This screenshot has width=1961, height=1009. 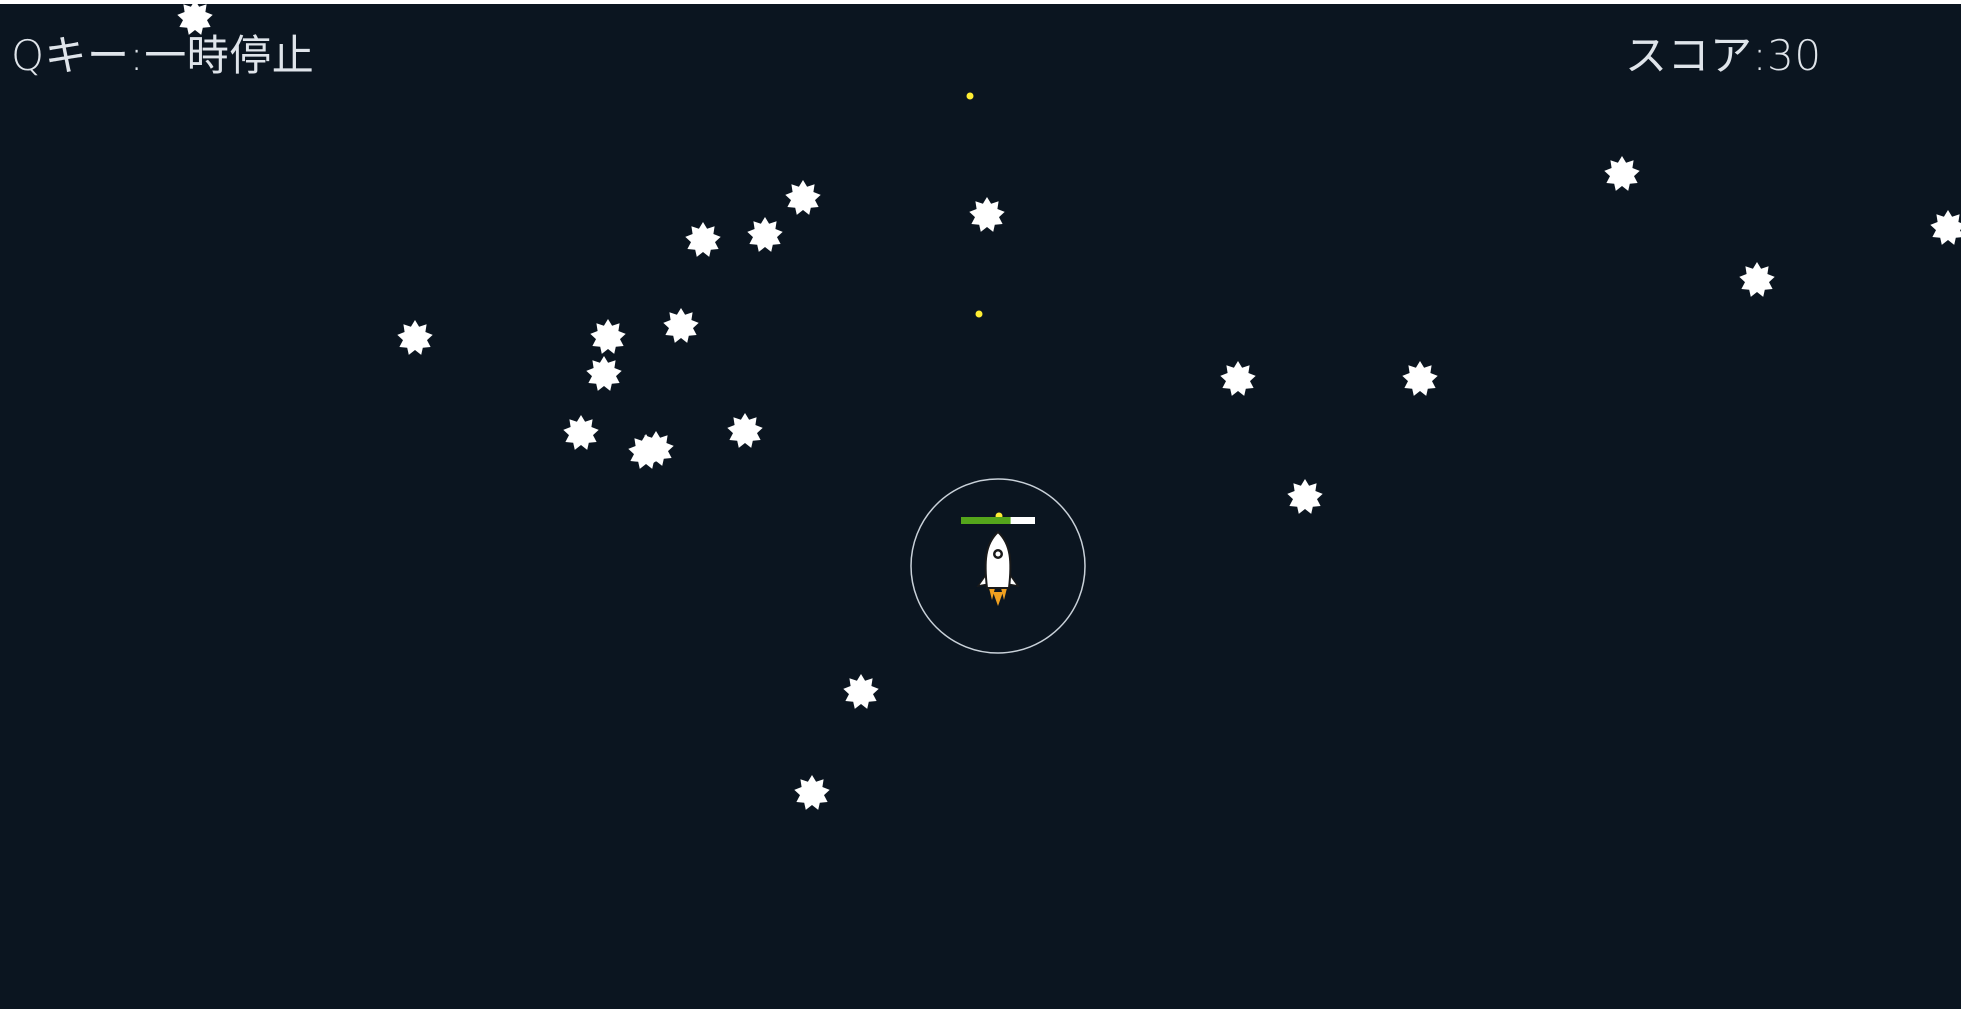 I want to click on shield-ring, so click(x=998, y=566).